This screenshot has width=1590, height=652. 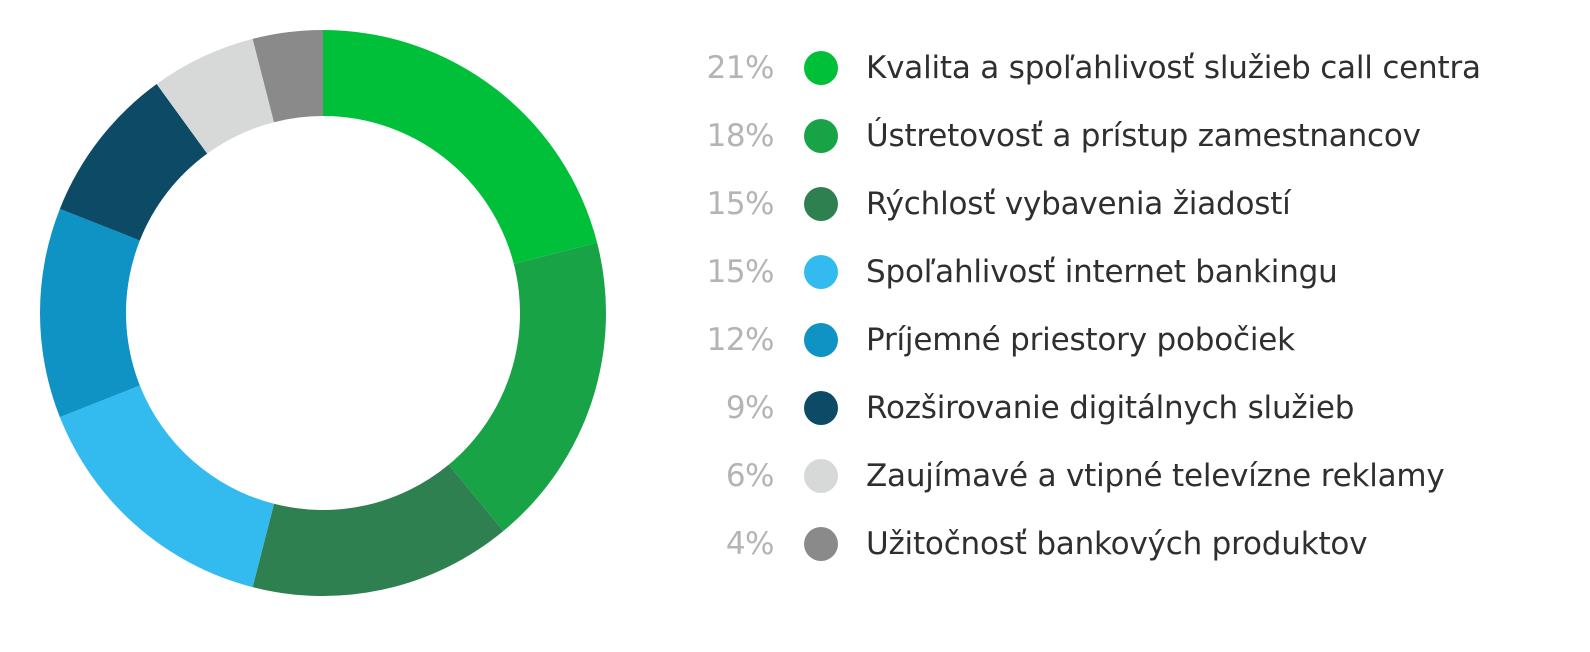 What do you see at coordinates (740, 136) in the screenshot?
I see `legend-percent: 18%` at bounding box center [740, 136].